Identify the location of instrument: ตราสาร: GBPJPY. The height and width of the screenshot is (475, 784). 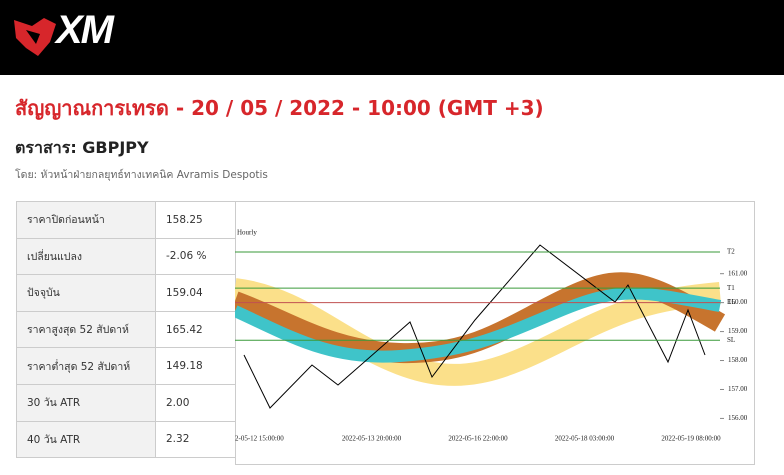
(82, 147).